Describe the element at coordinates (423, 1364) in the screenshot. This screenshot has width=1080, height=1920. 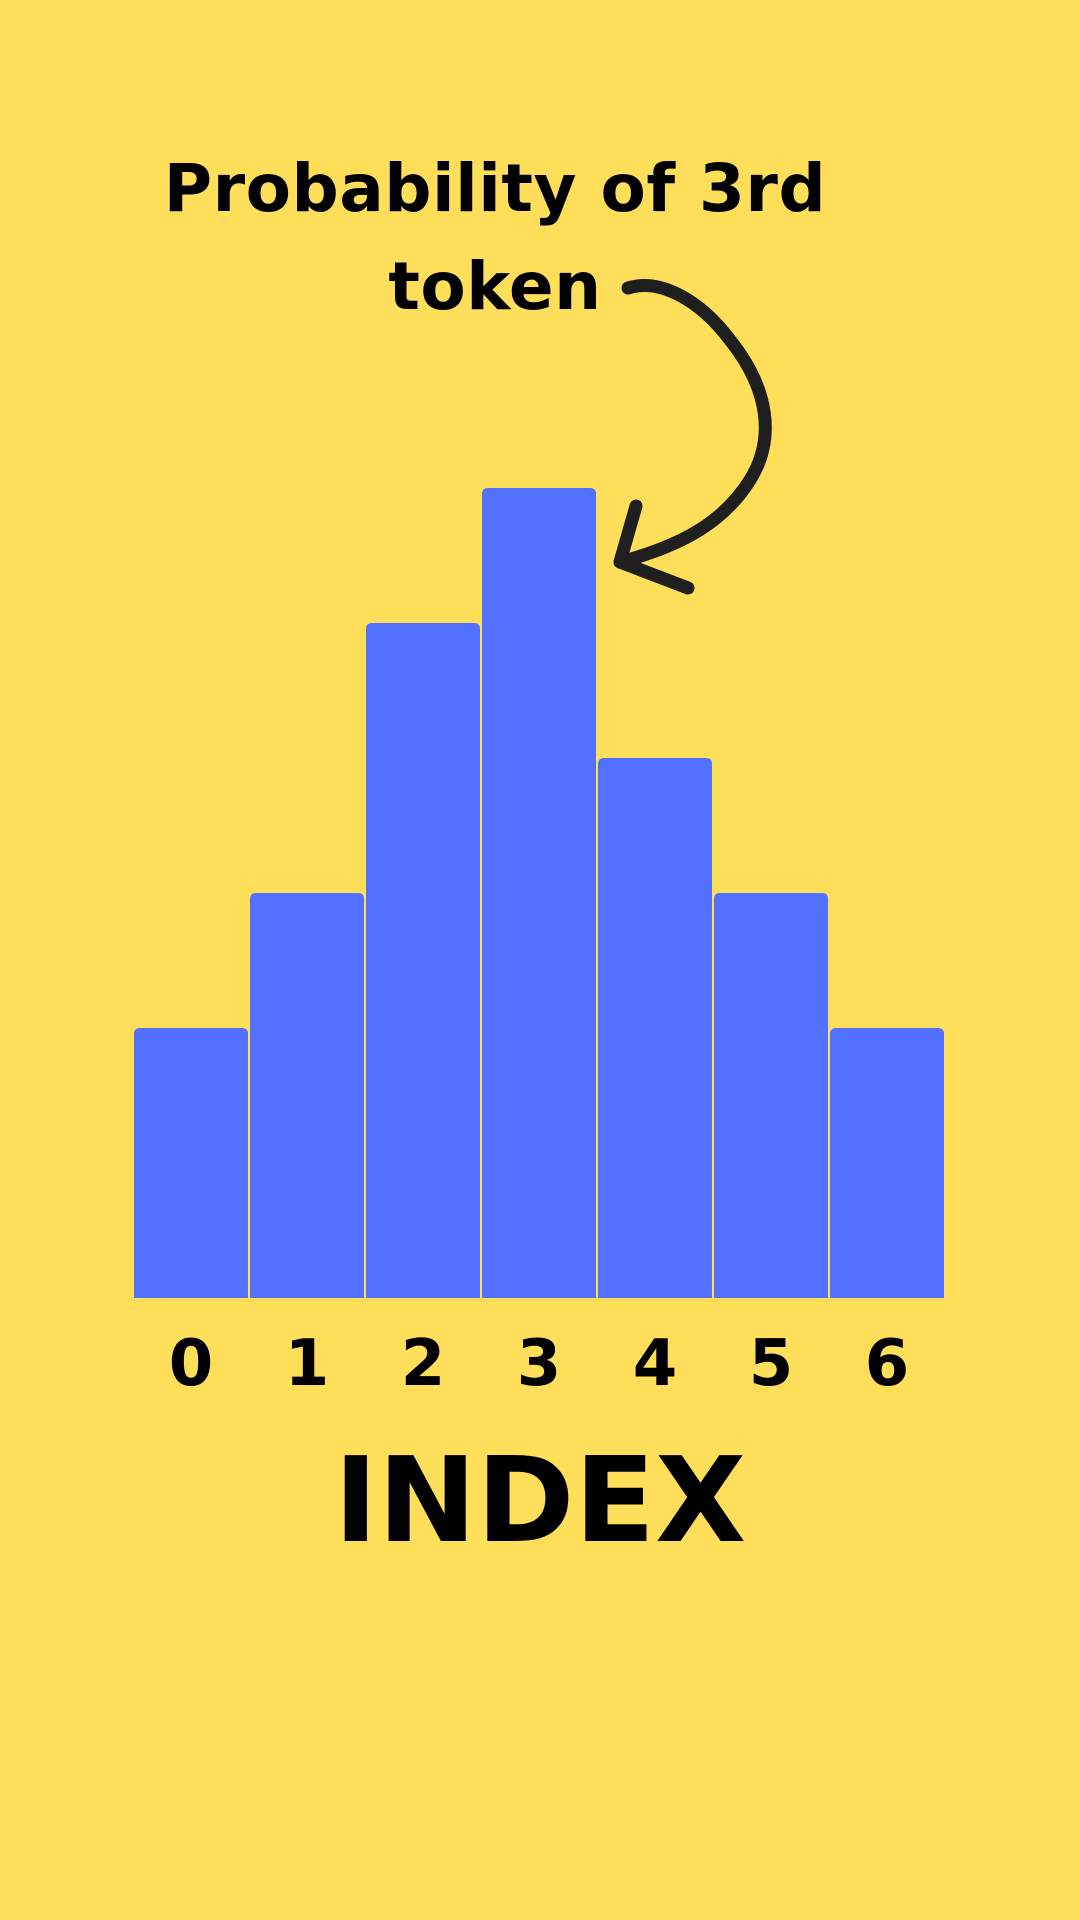
I see `tick-label-2: 2` at that location.